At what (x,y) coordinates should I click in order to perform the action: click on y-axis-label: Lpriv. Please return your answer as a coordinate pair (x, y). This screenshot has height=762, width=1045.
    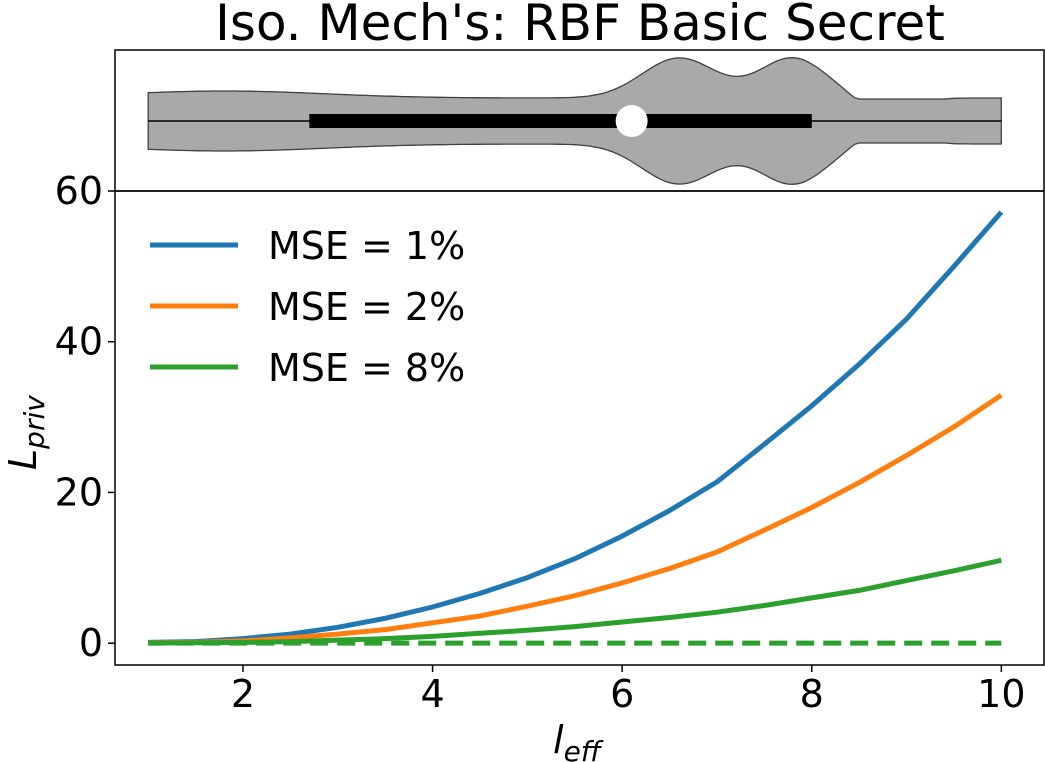
    Looking at the image, I should click on (26, 432).